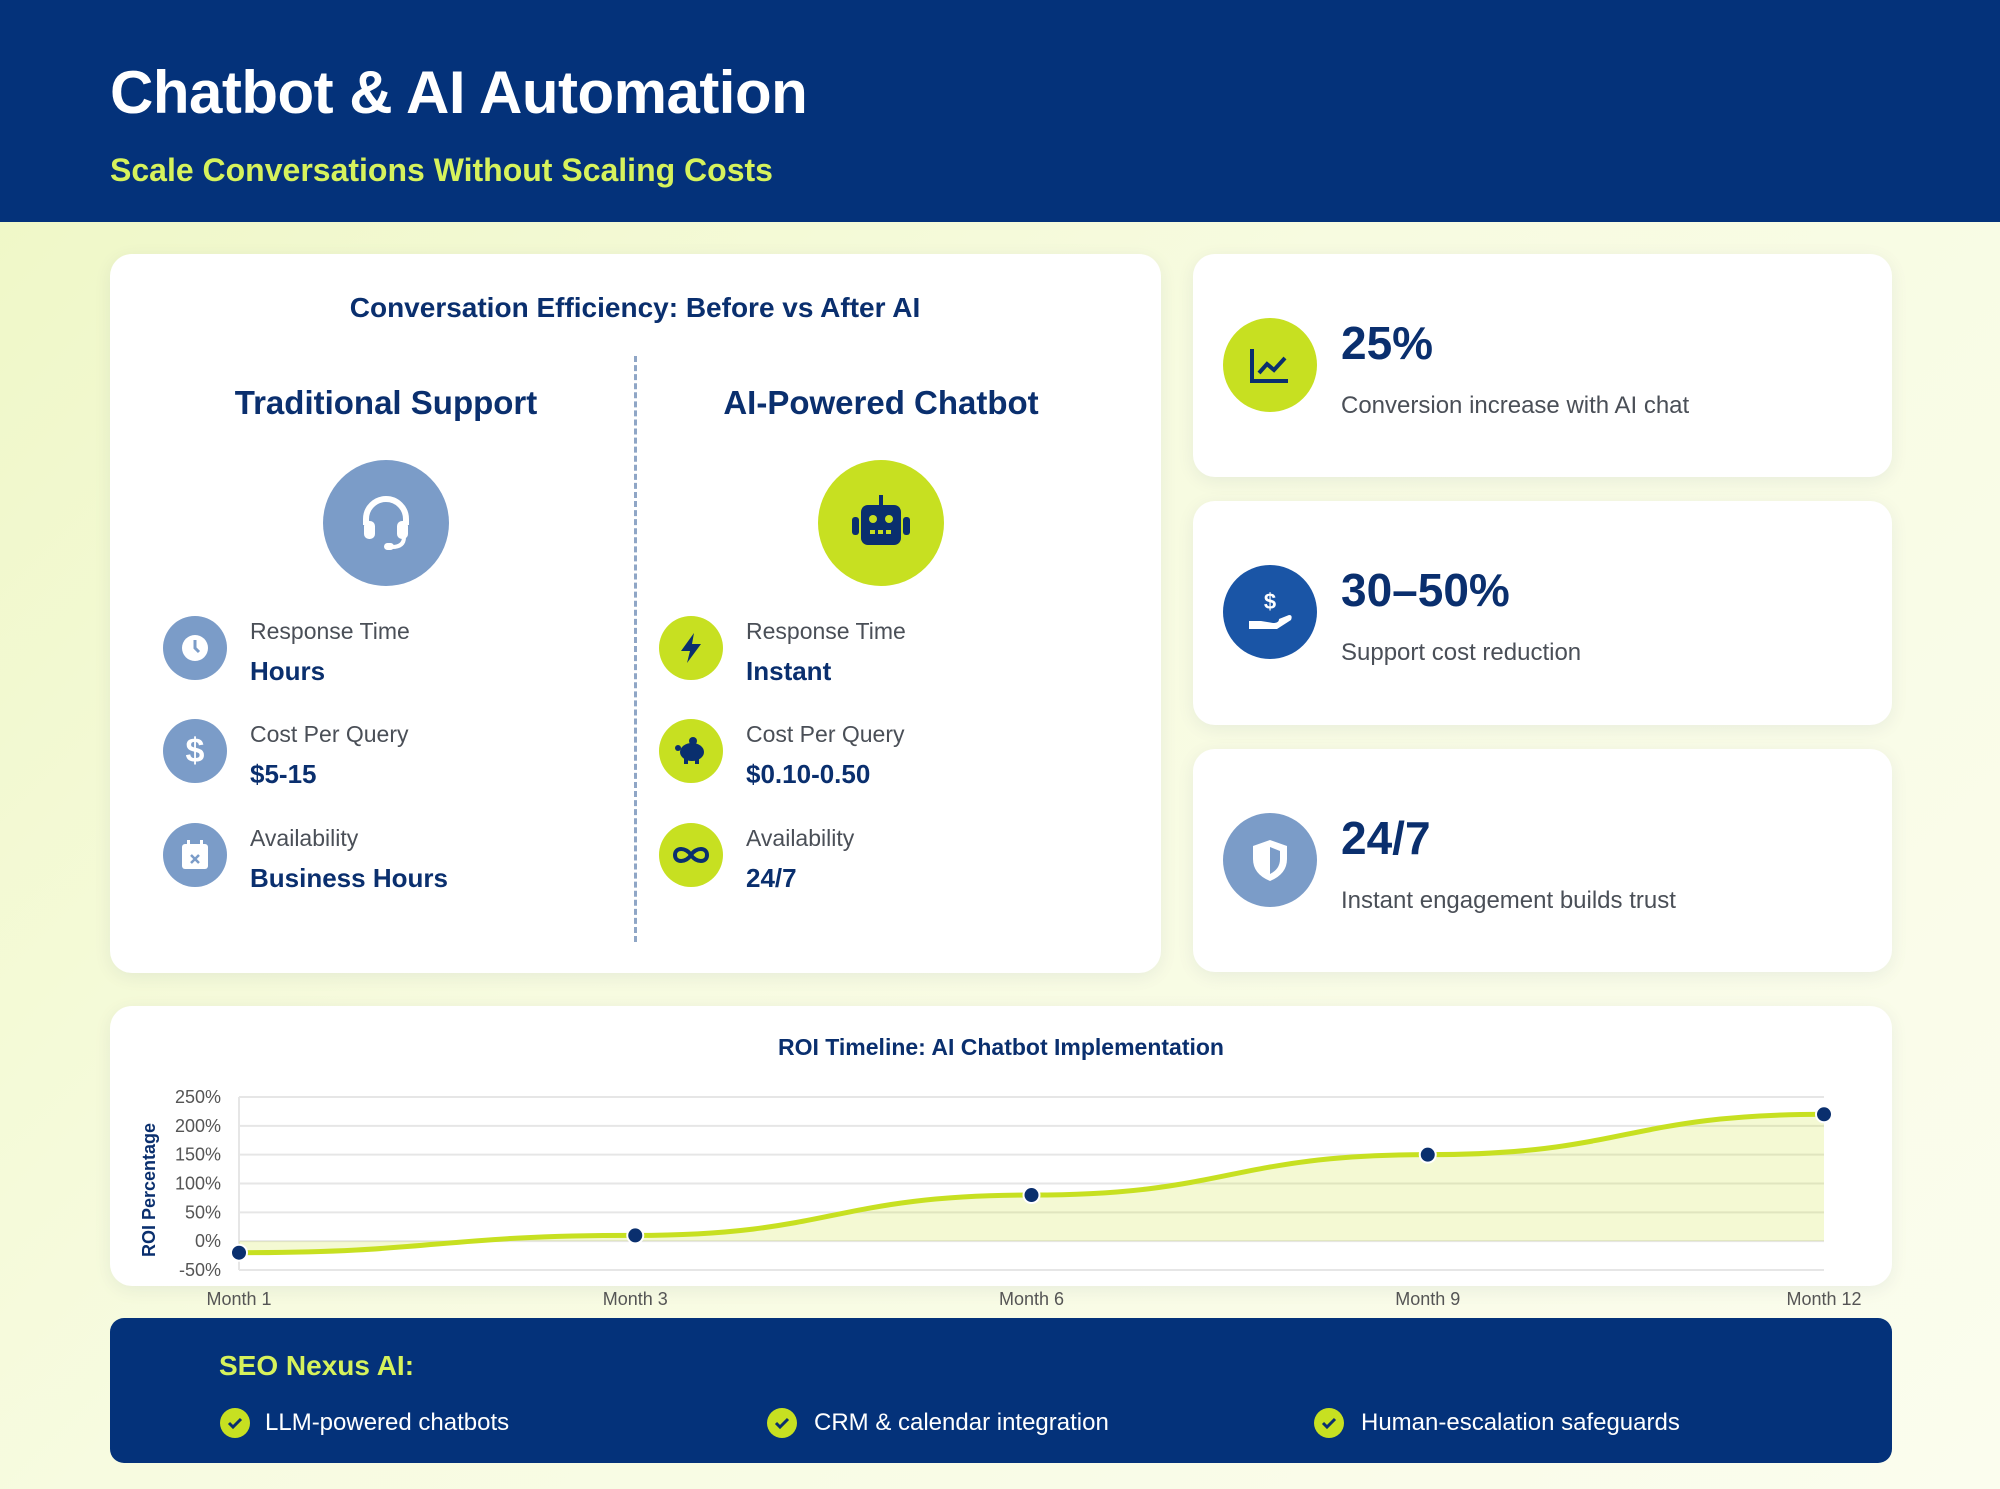 The image size is (2000, 1489). Describe the element at coordinates (386, 402) in the screenshot. I see `traditional-heading: Traditional Support` at that location.